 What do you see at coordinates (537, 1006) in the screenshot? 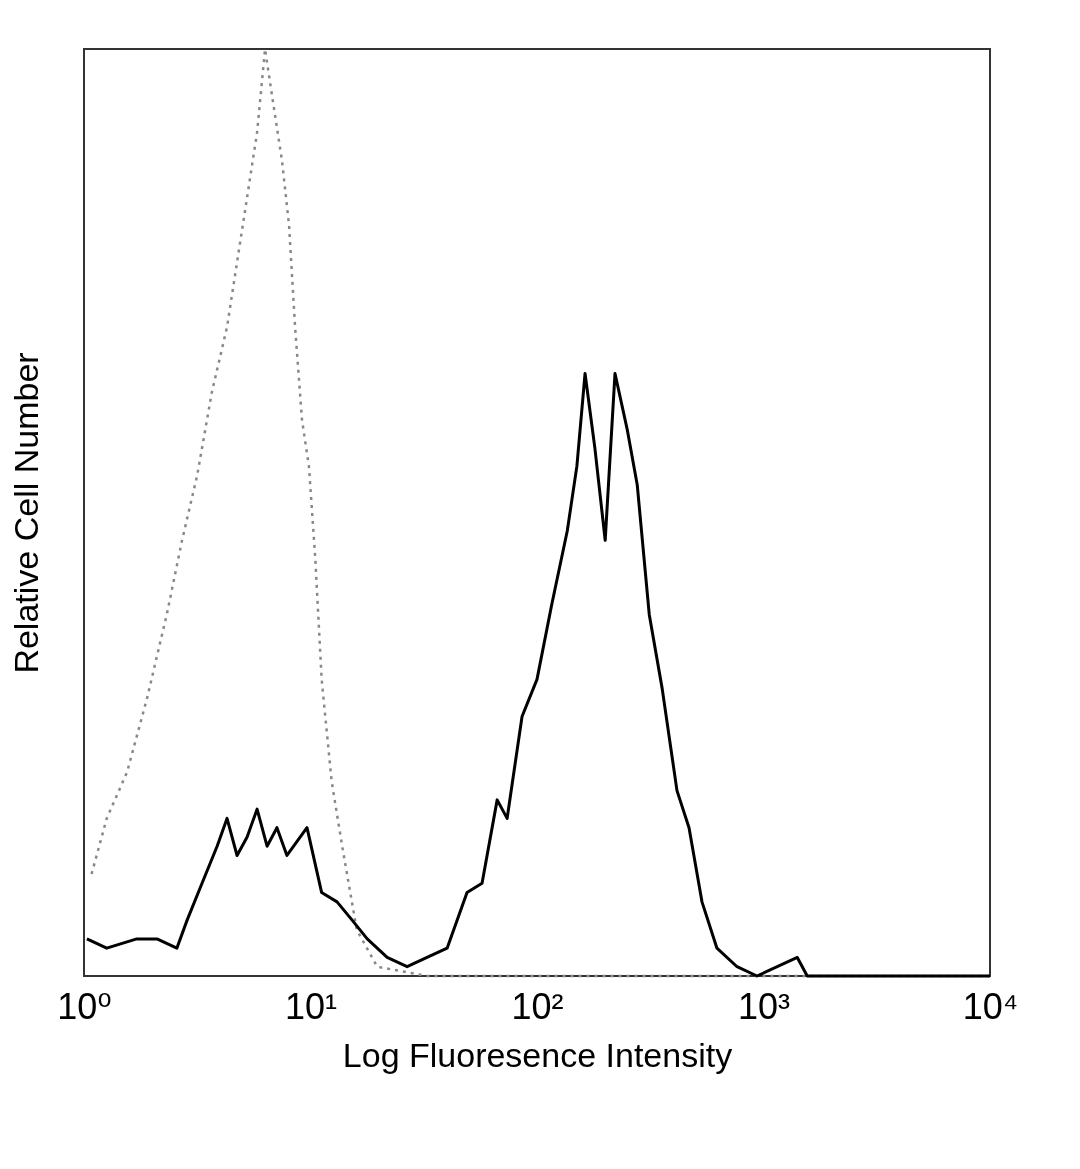
I see `x-tick-label: 10²` at bounding box center [537, 1006].